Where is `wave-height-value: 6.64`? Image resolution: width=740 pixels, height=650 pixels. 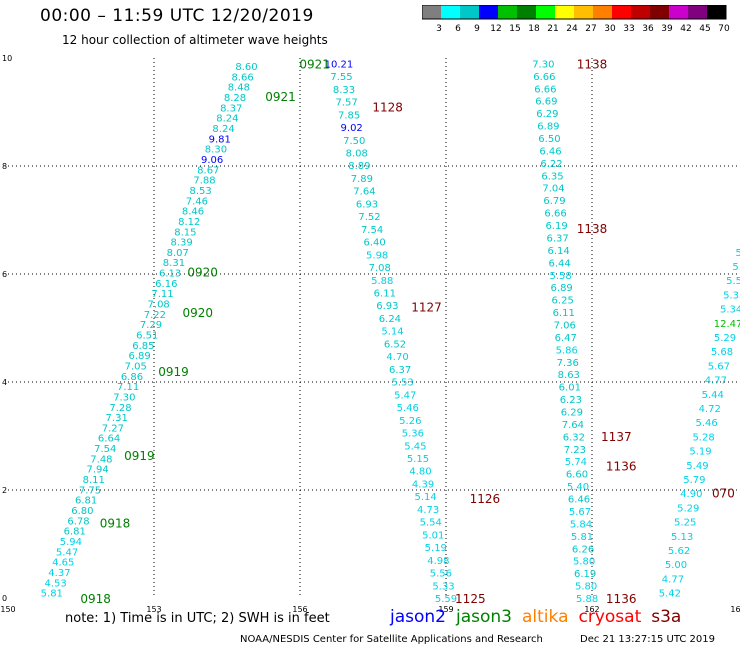 wave-height-value: 6.64 is located at coordinates (109, 439).